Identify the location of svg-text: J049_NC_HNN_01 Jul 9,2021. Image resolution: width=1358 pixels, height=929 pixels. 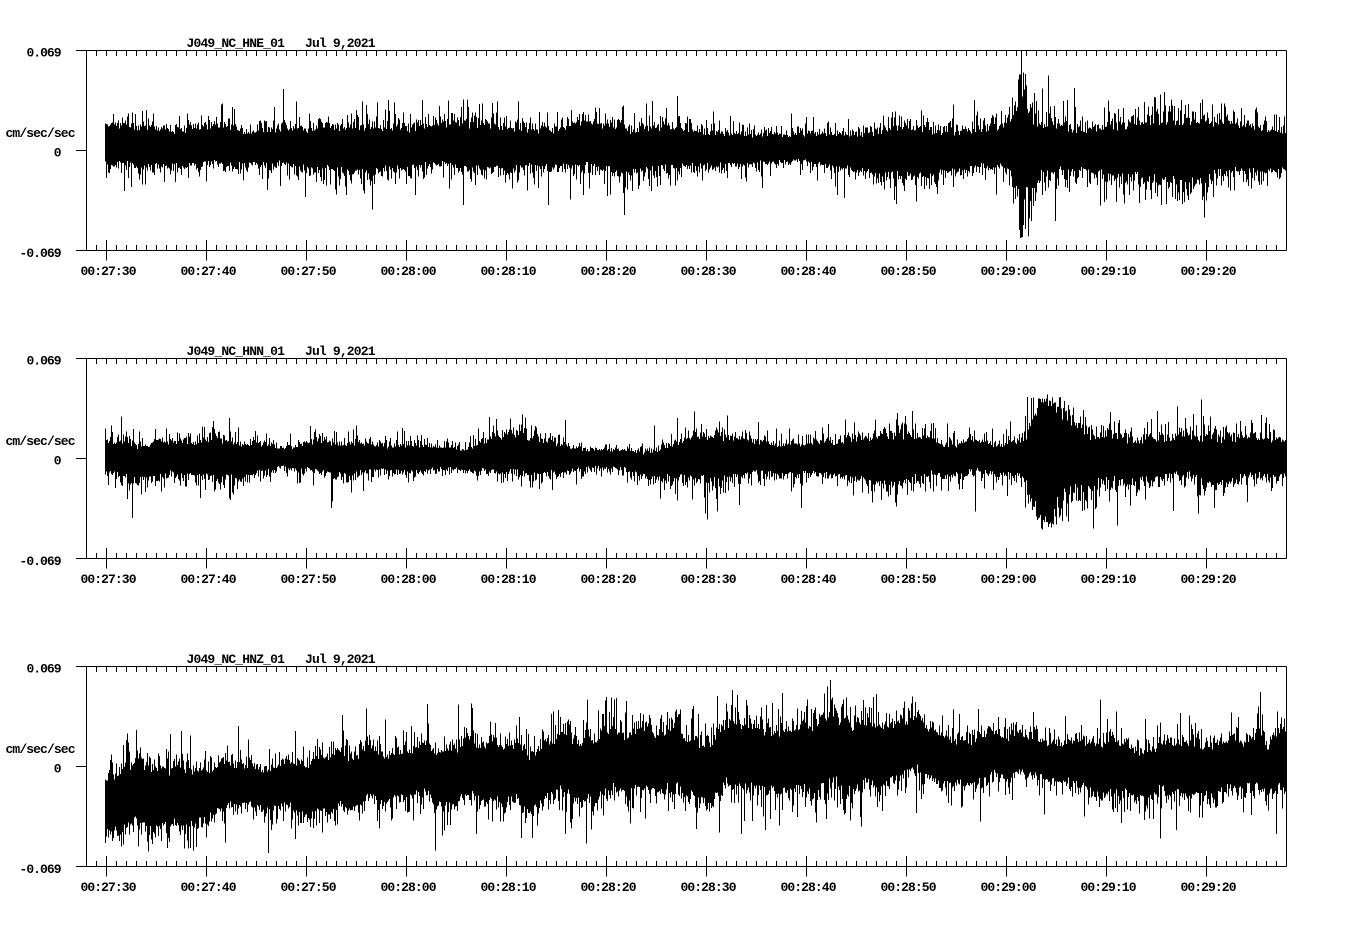
(281, 351).